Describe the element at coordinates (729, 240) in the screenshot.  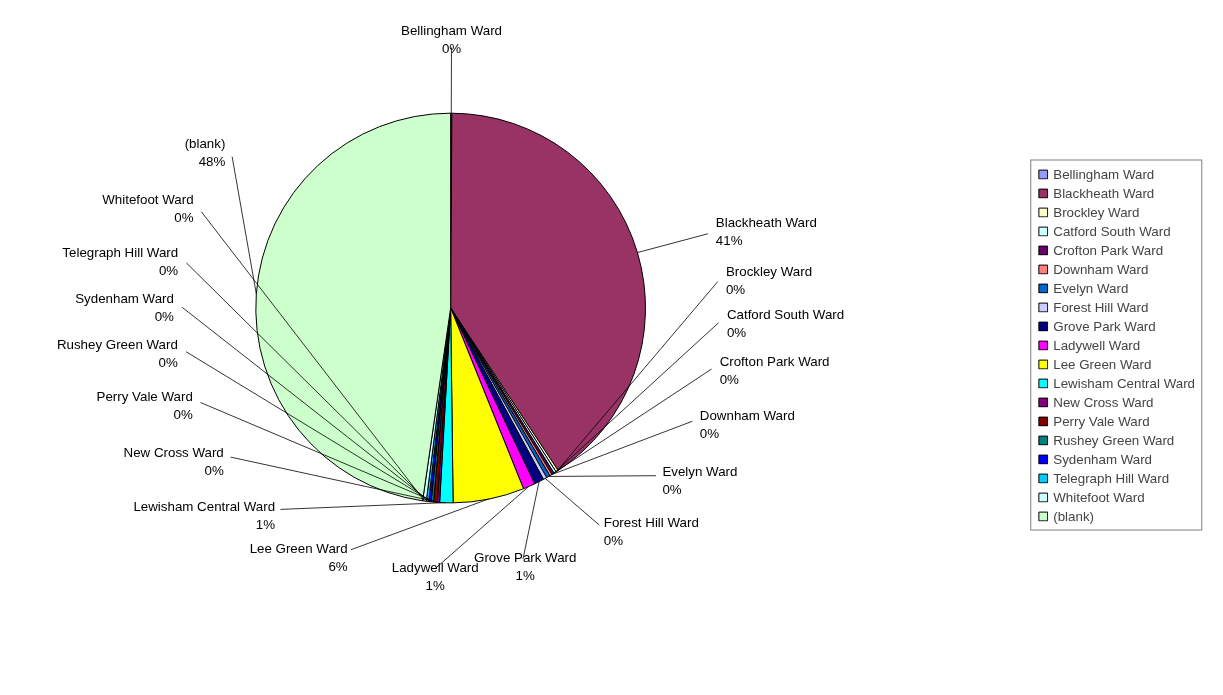
I see `data-label: 41%` at that location.